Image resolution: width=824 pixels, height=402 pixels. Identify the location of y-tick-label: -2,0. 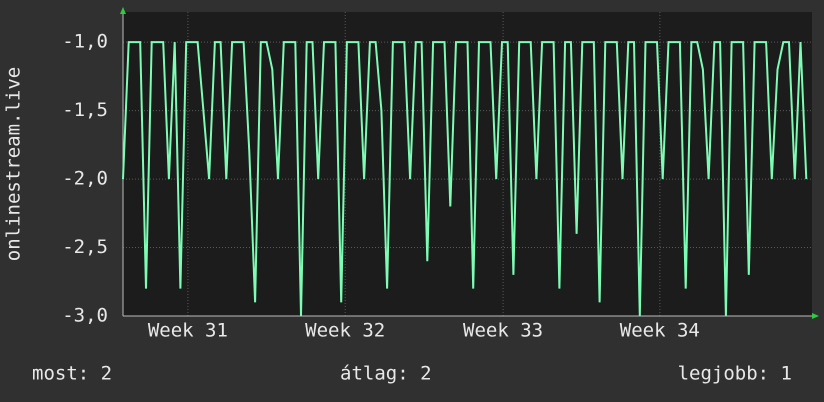
(85, 179).